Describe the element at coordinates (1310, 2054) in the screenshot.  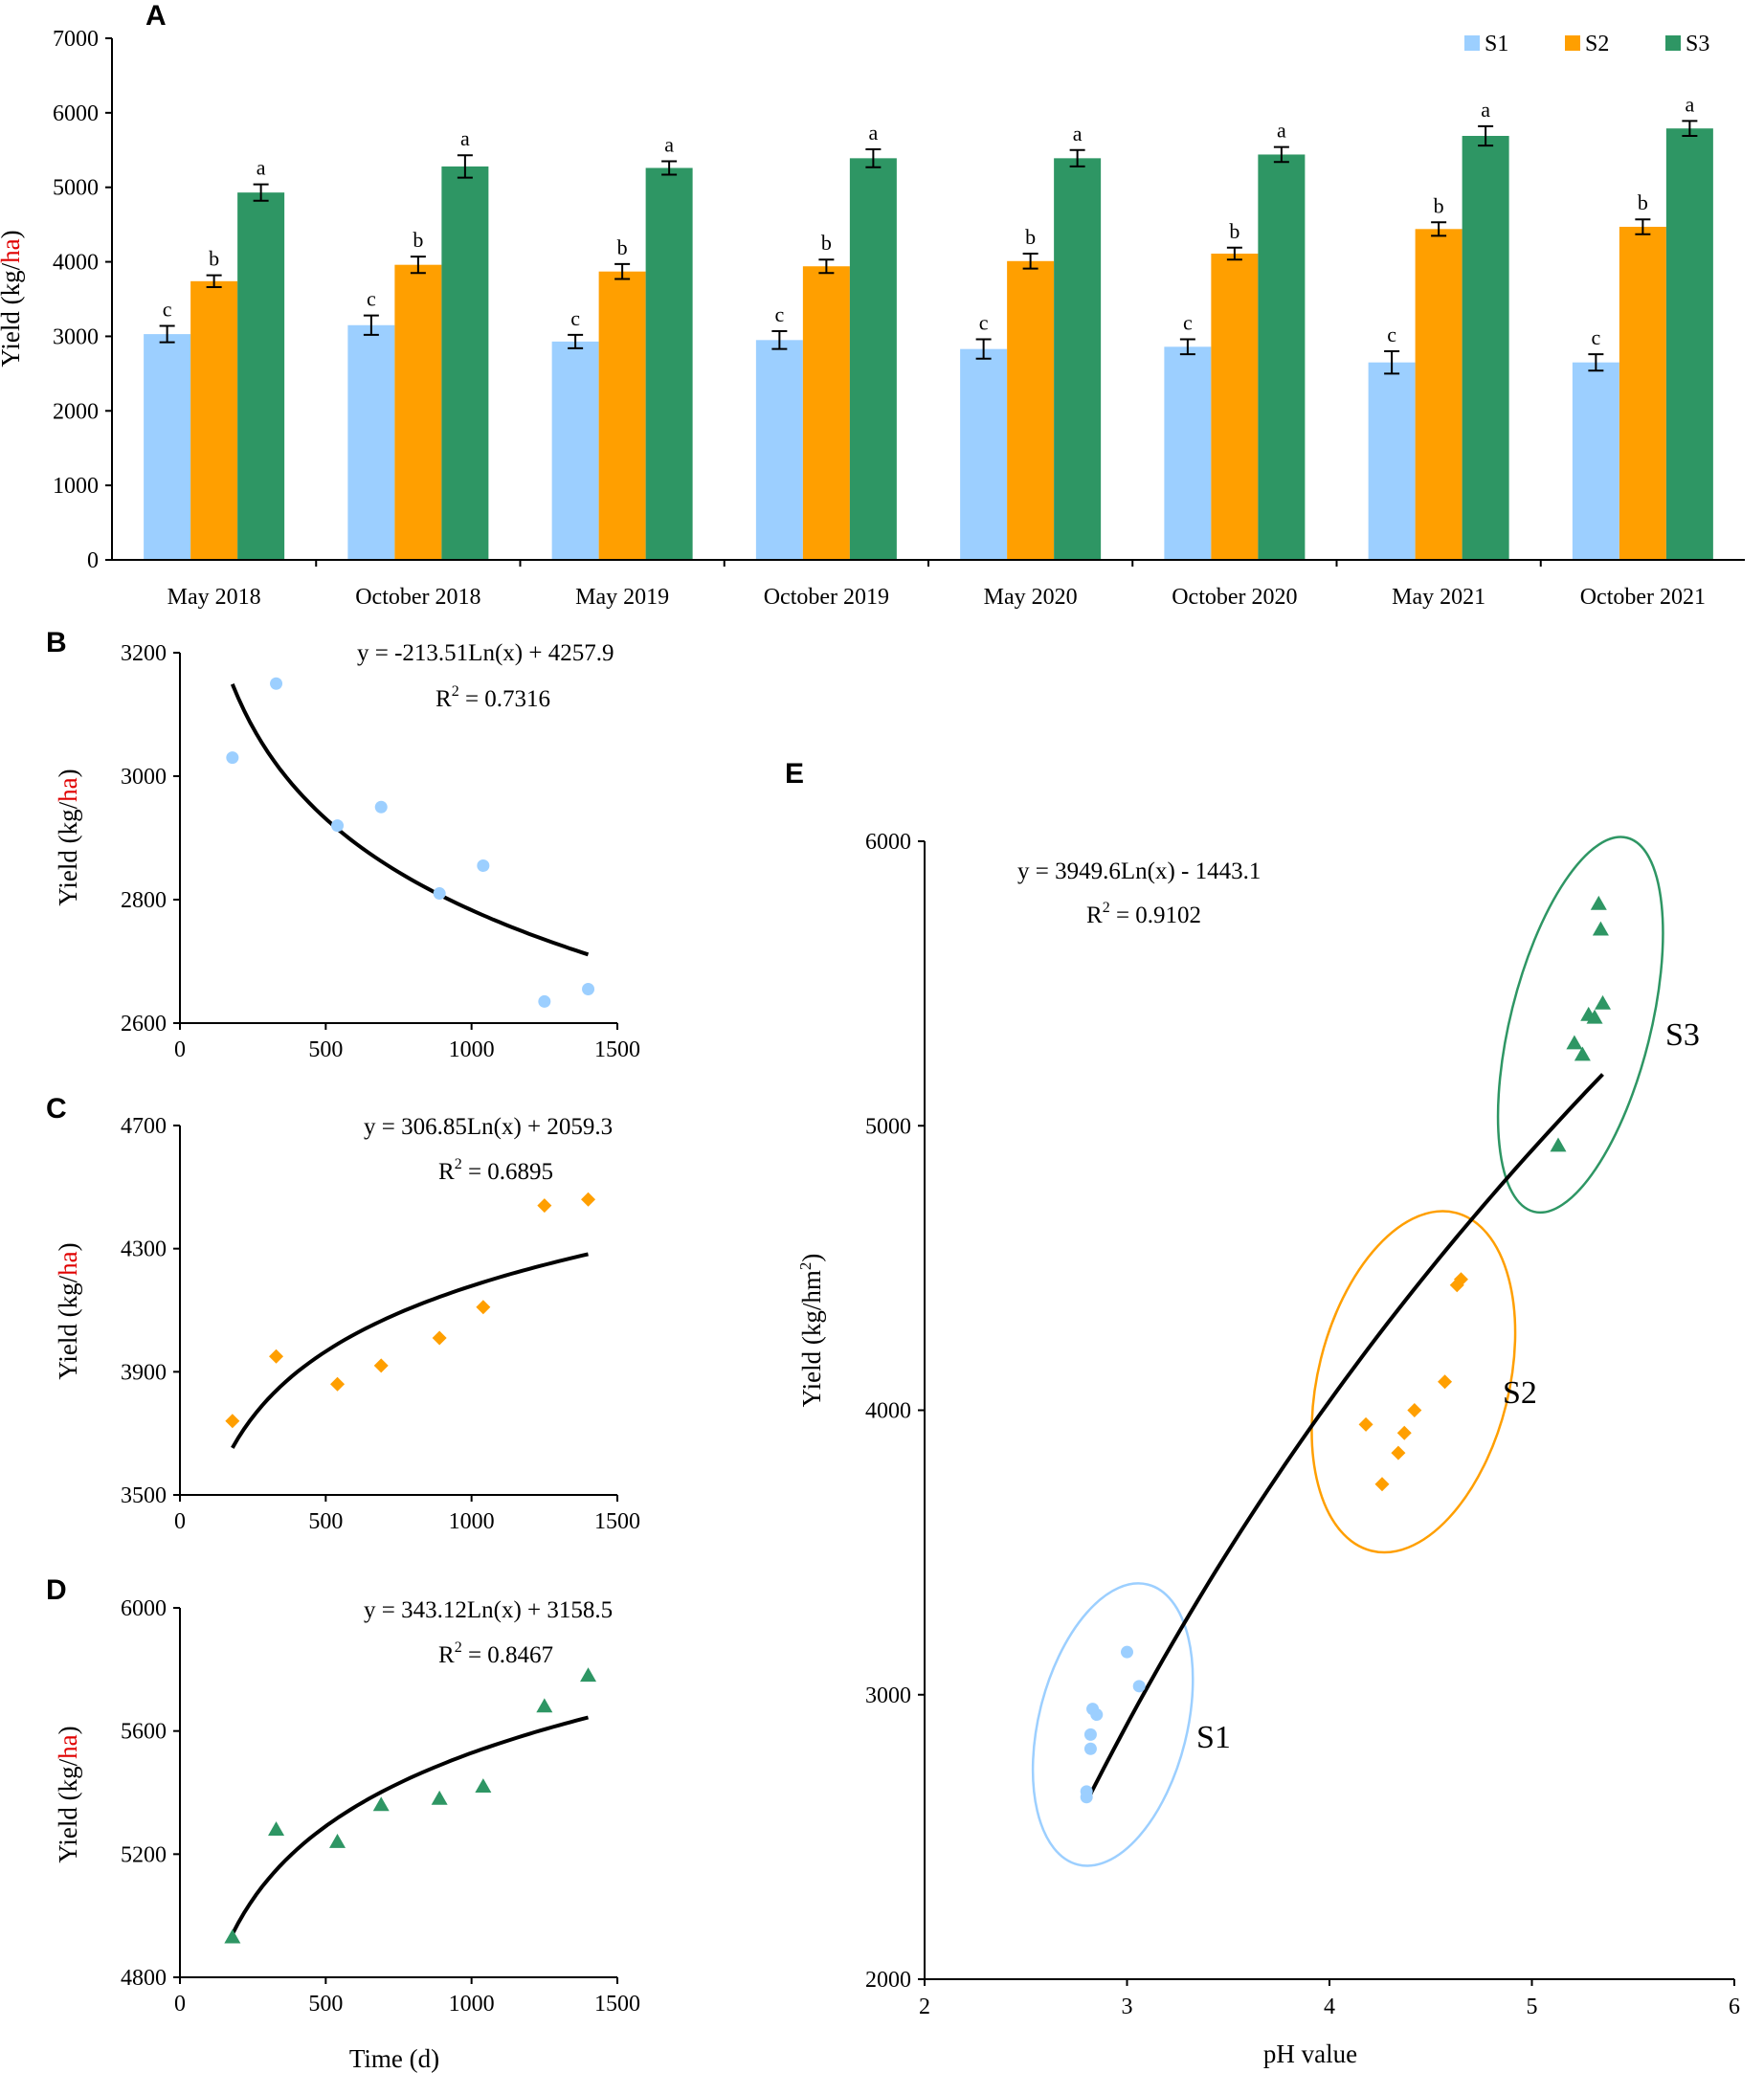
I see `panel-e-x-axis-title: pH value` at that location.